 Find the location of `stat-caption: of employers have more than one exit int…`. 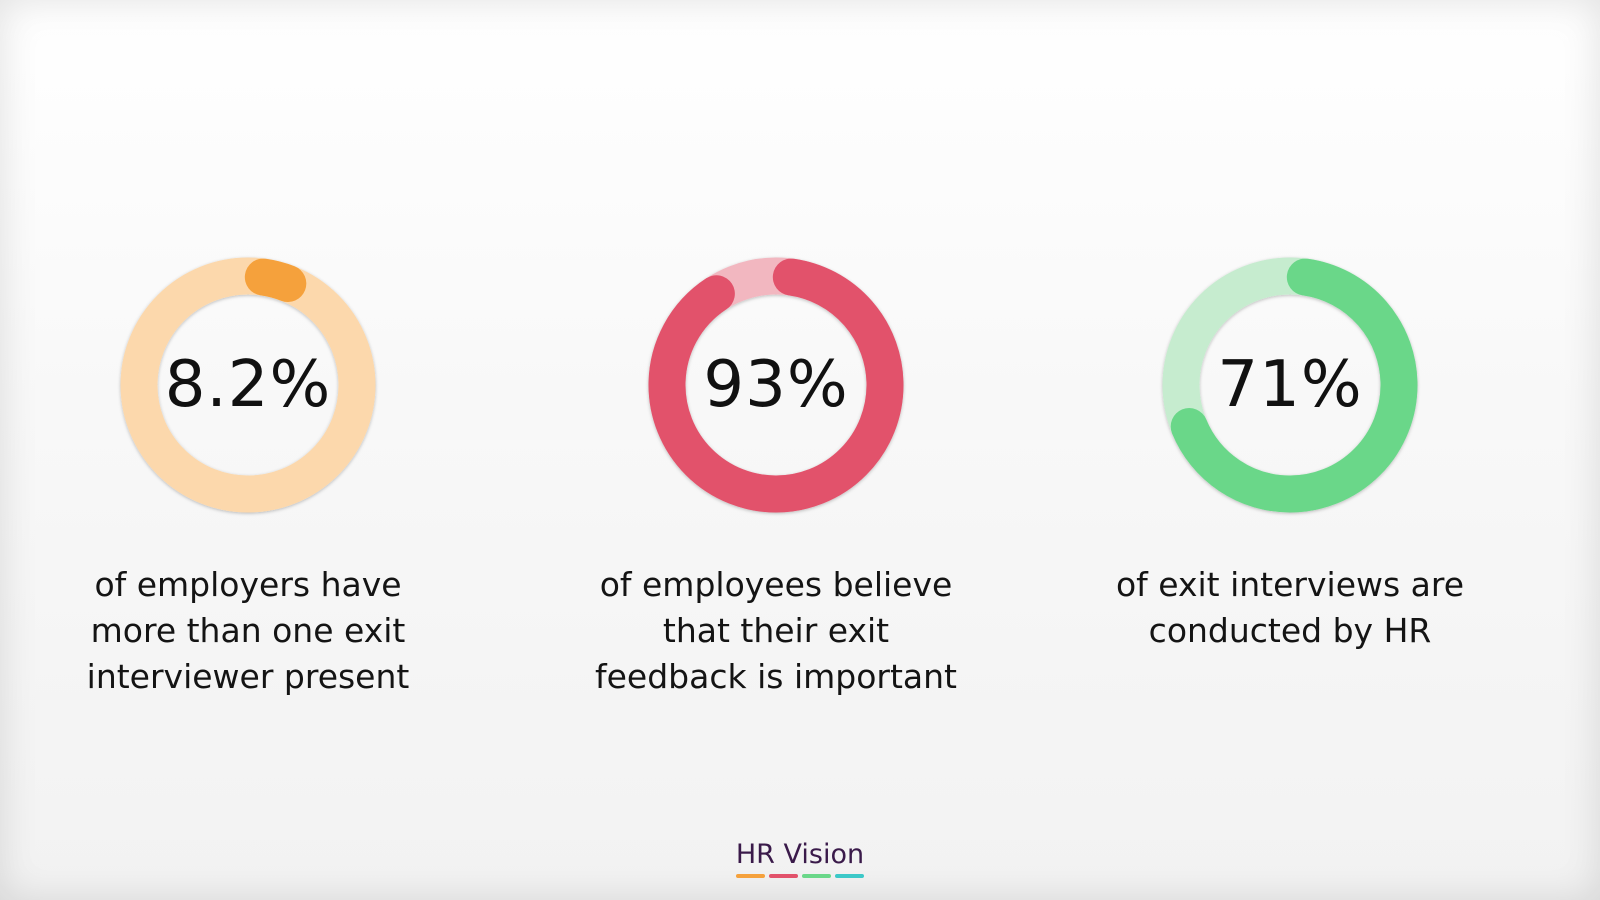

stat-caption: of employers have more than one exit int… is located at coordinates (248, 631).